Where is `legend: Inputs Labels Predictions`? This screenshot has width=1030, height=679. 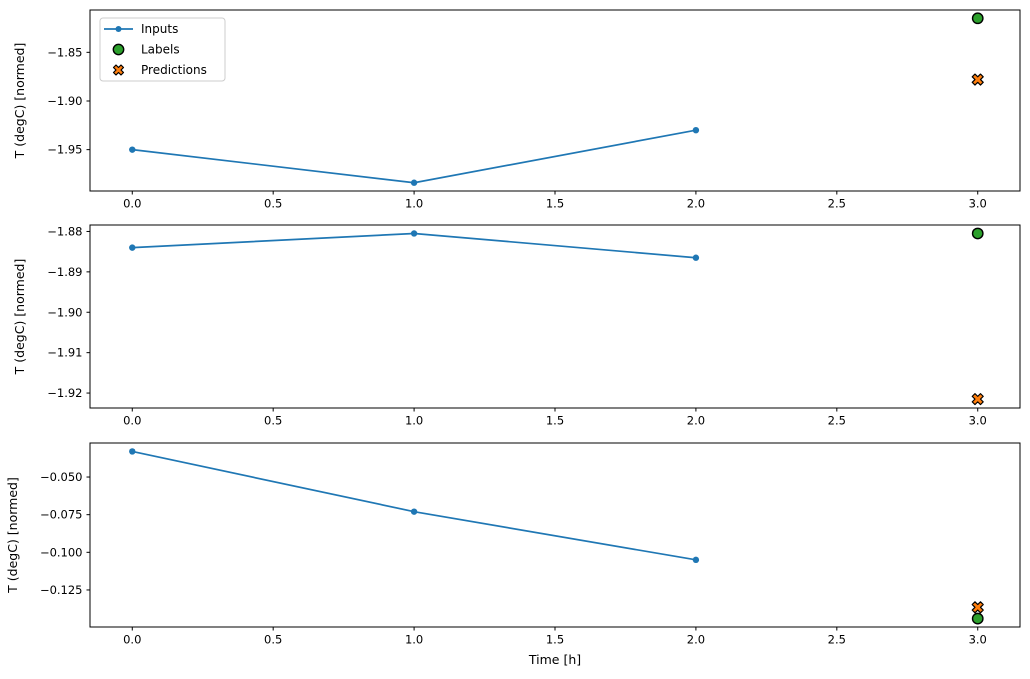
legend: Inputs Labels Predictions is located at coordinates (162, 49).